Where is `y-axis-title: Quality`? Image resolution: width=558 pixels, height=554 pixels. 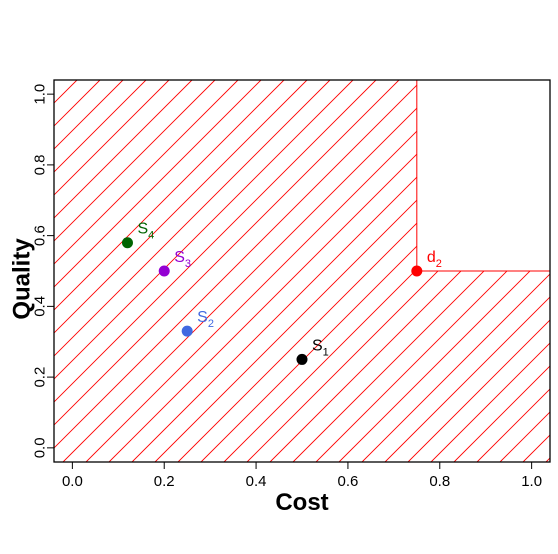 y-axis-title: Quality is located at coordinates (22, 279).